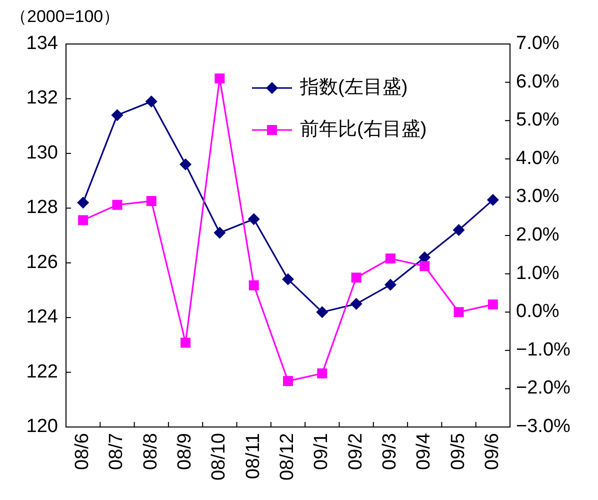 The height and width of the screenshot is (500, 598). I want to click on y-tick-label: 126, so click(42, 262).